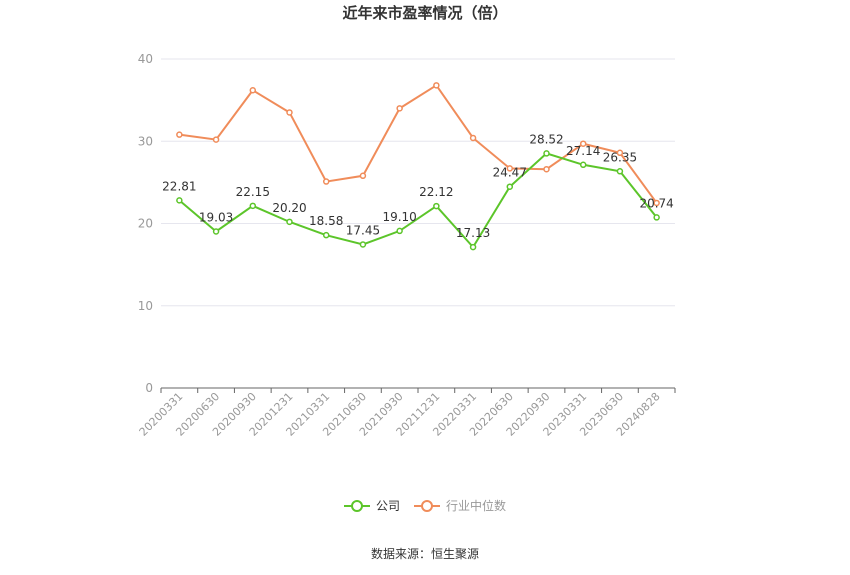 Image resolution: width=850 pixels, height=575 pixels. I want to click on data-label-company: 22.15, so click(253, 192).